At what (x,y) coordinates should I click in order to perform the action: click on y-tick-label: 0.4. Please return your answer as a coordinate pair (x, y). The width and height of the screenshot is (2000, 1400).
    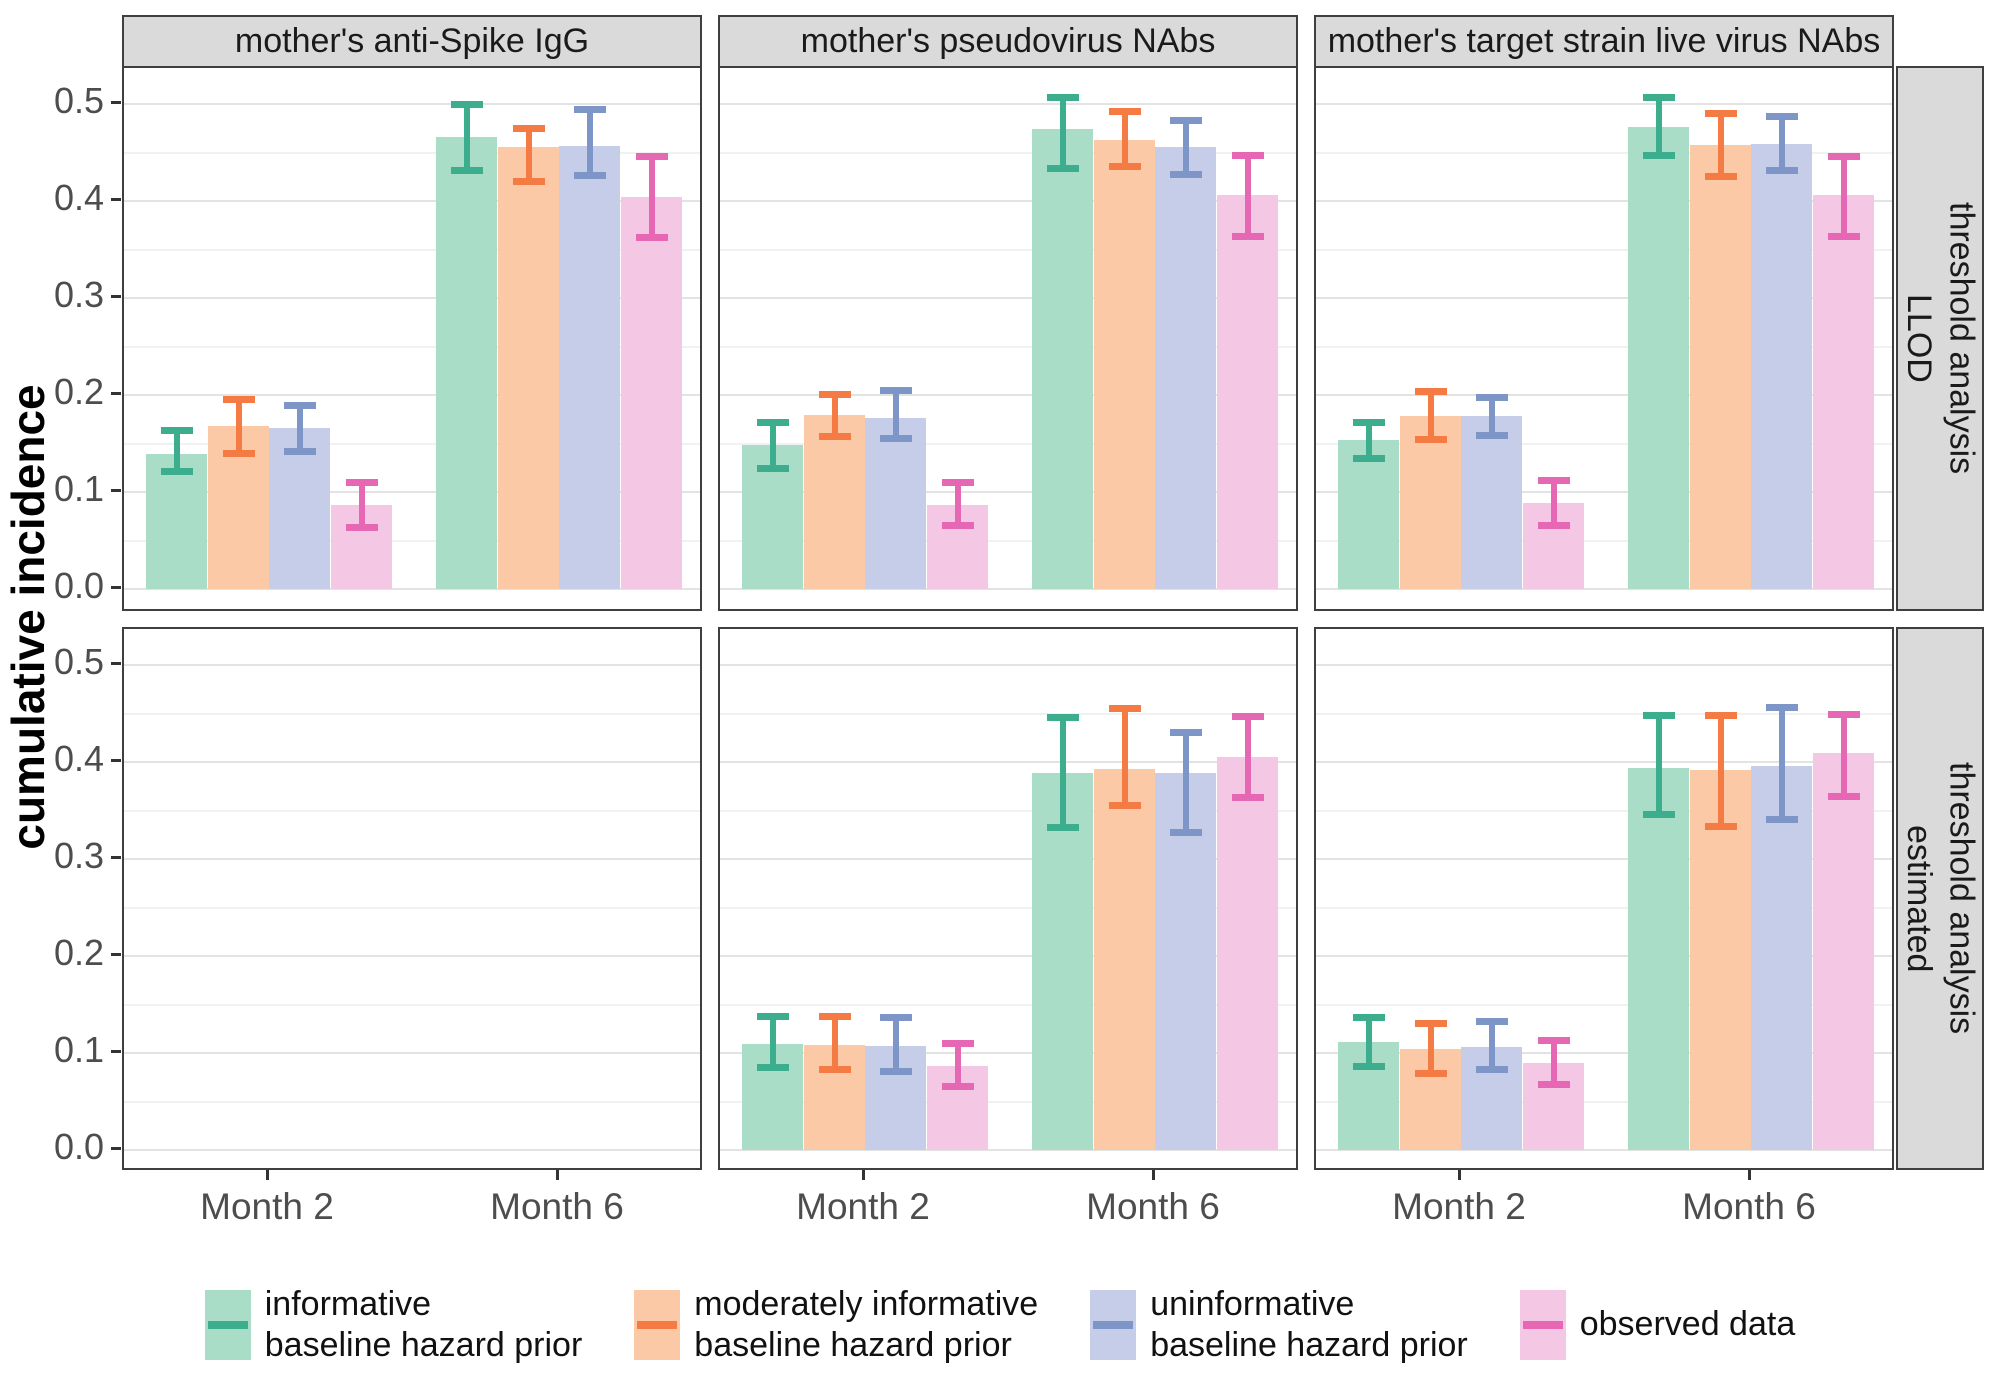
    Looking at the image, I should click on (78, 758).